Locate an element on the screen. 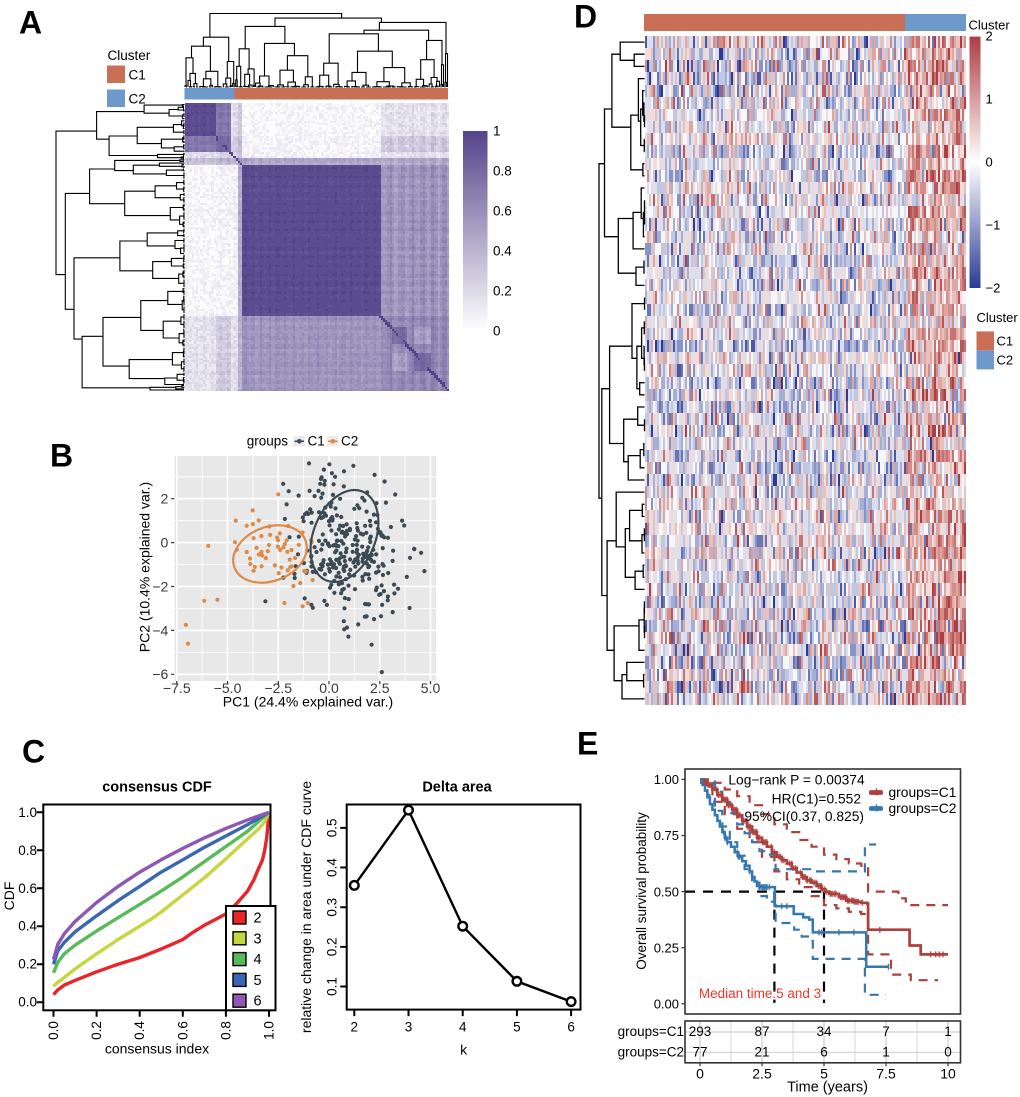 This screenshot has height=1097, width=1020. svg-text: consensus CDF is located at coordinates (157, 788).